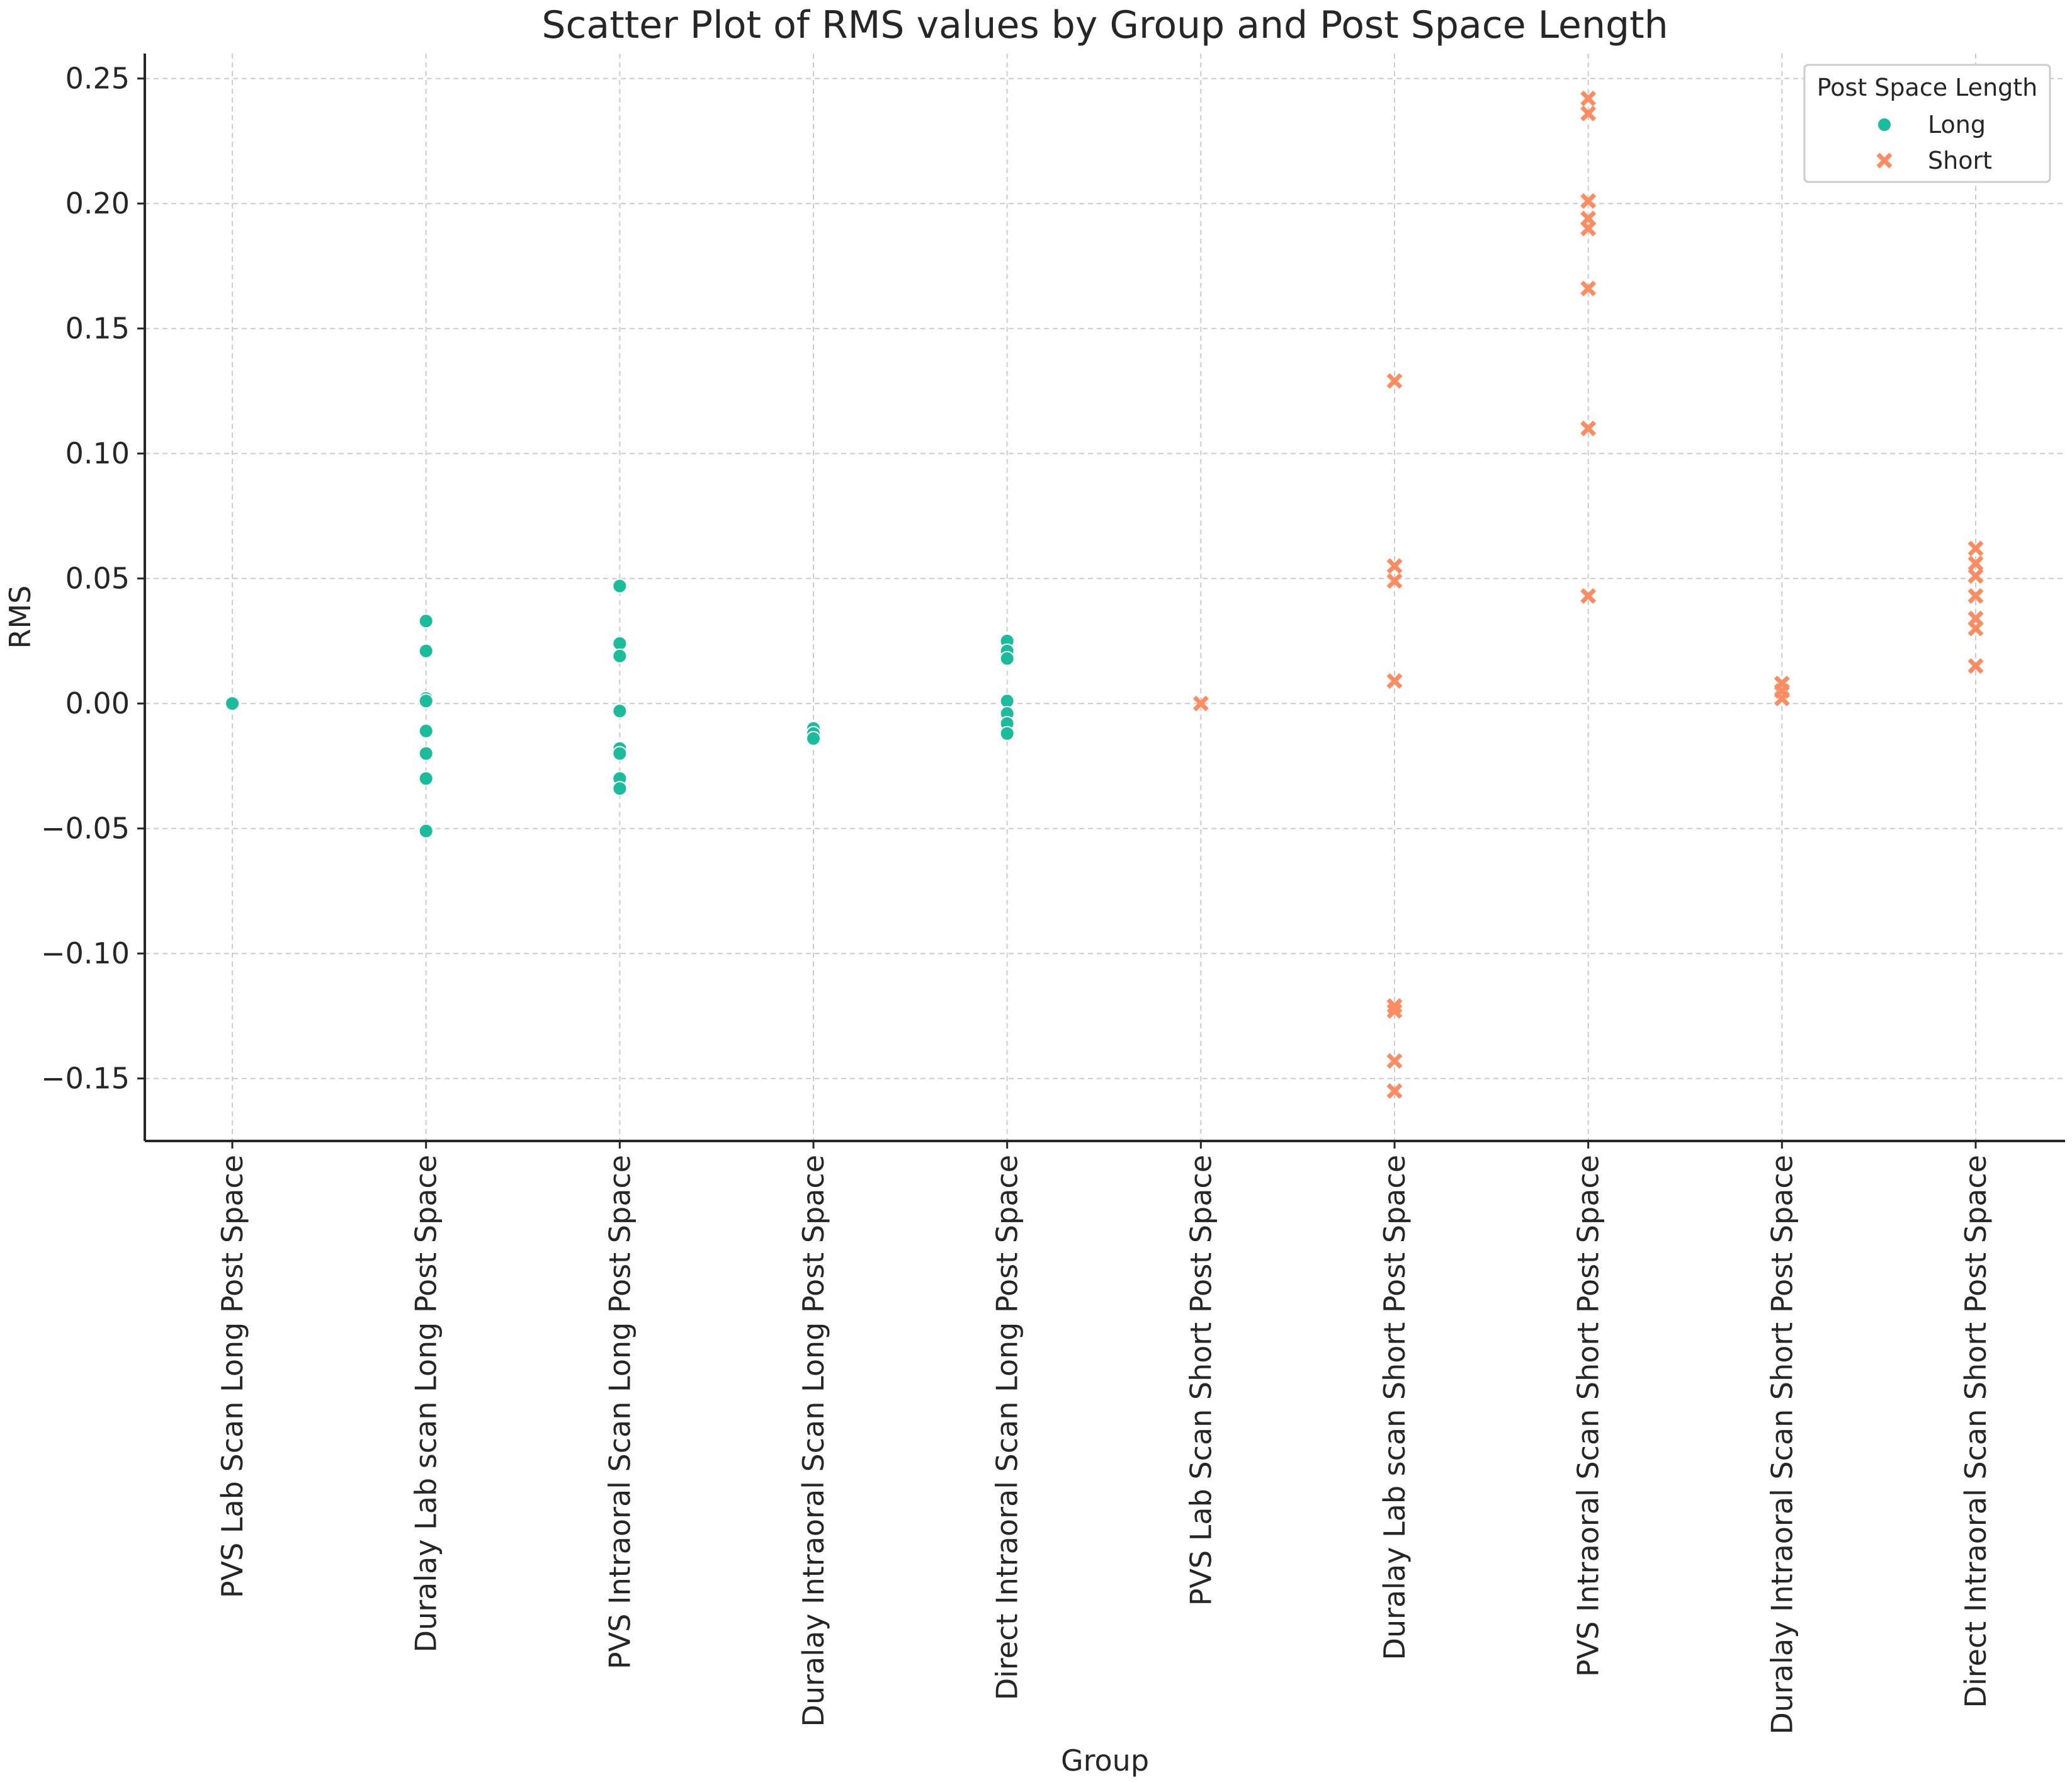 This screenshot has width=2072, height=1782. What do you see at coordinates (1105, 1761) in the screenshot?
I see `x-axis-label: Group` at bounding box center [1105, 1761].